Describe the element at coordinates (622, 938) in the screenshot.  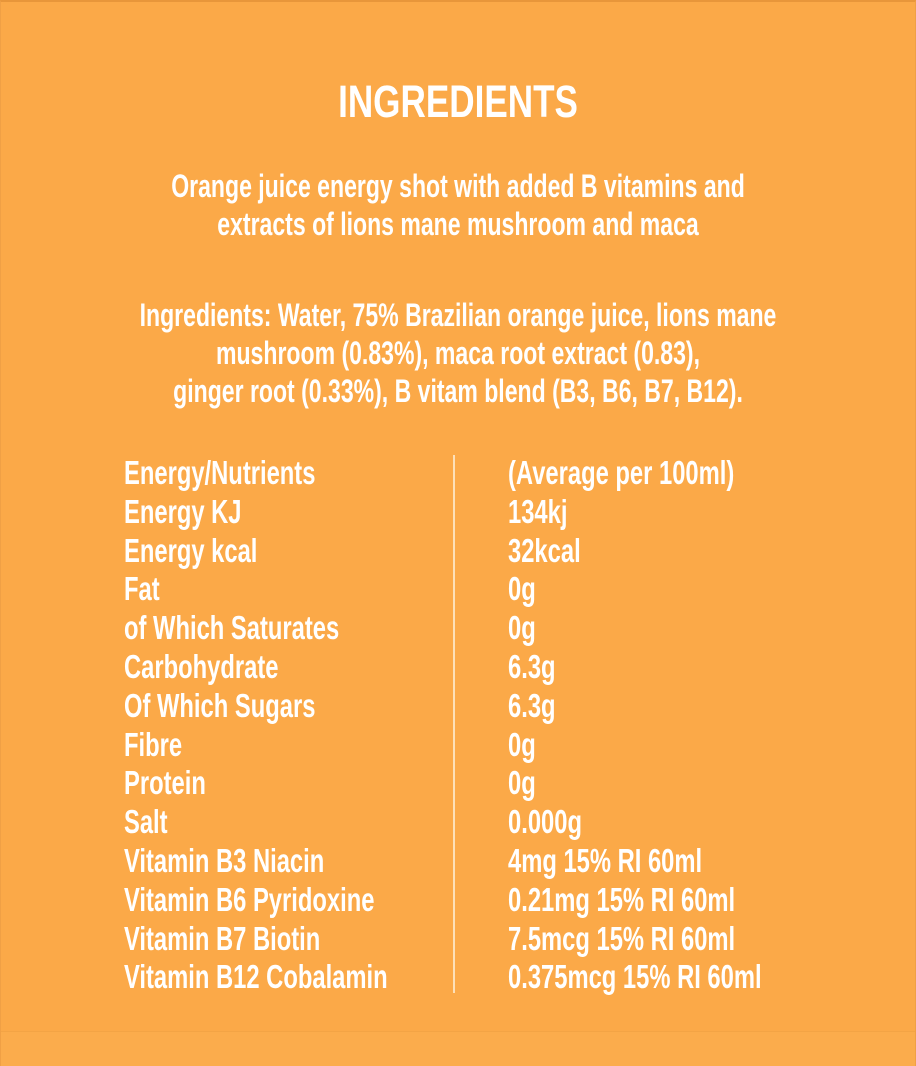
I see `nutrient-value: 7.5mcg 15% RI 60ml` at that location.